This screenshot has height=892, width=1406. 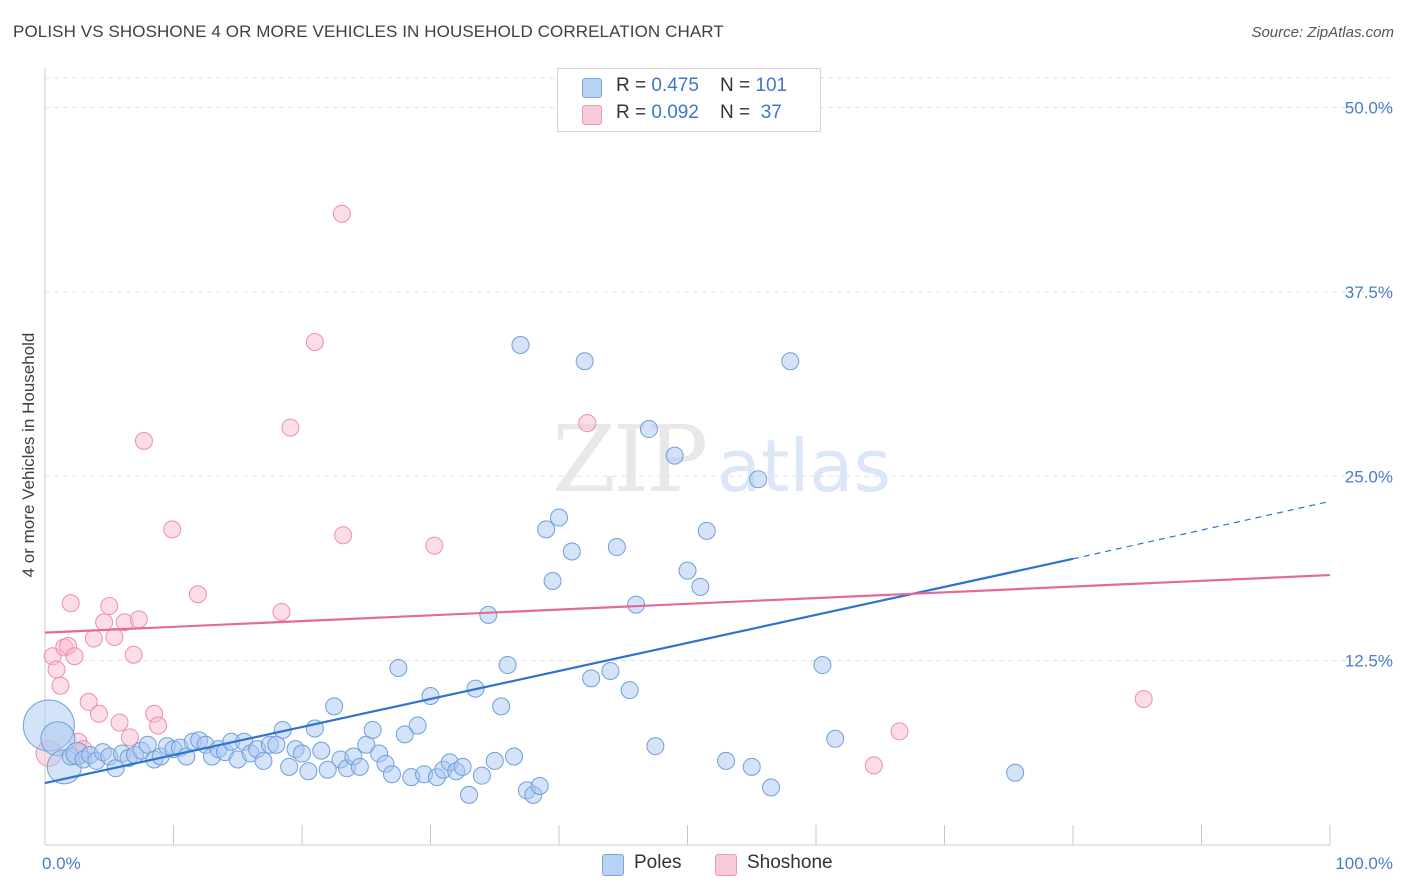 What do you see at coordinates (701, 86) in the screenshot?
I see `legend-poles-text: R = 0.475 N = 101` at bounding box center [701, 86].